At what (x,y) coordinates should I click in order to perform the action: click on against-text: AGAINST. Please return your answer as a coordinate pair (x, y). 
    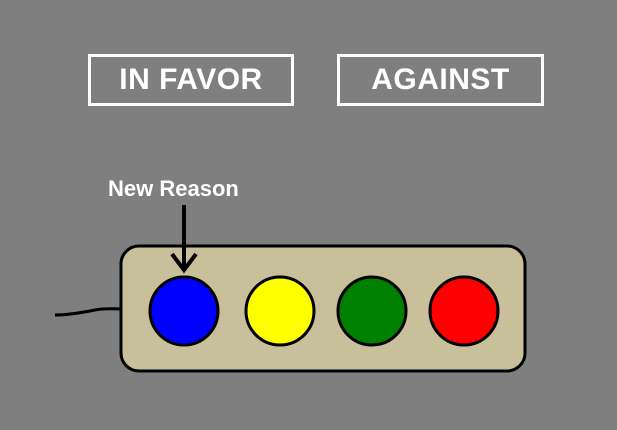
    Looking at the image, I should click on (440, 79).